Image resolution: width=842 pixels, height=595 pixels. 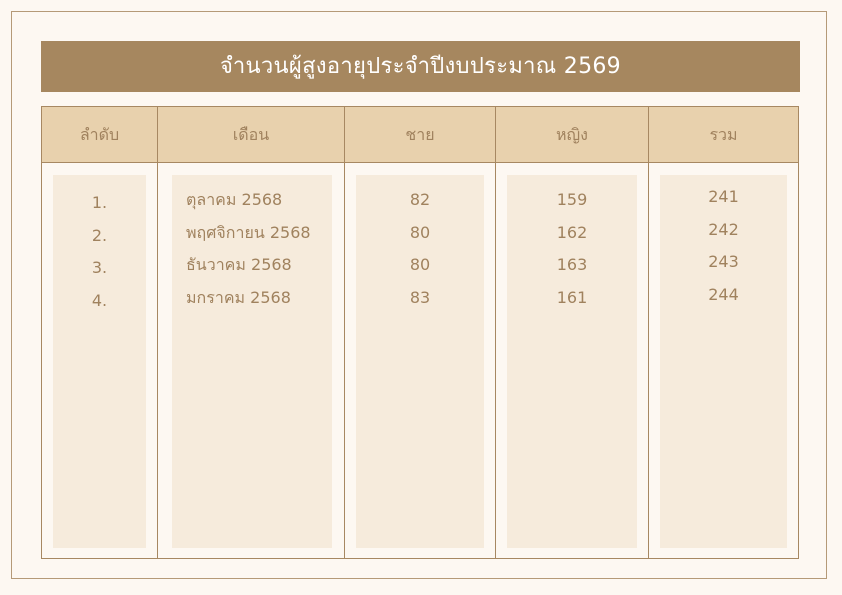 I want to click on header-female: หญิง, so click(x=572, y=135).